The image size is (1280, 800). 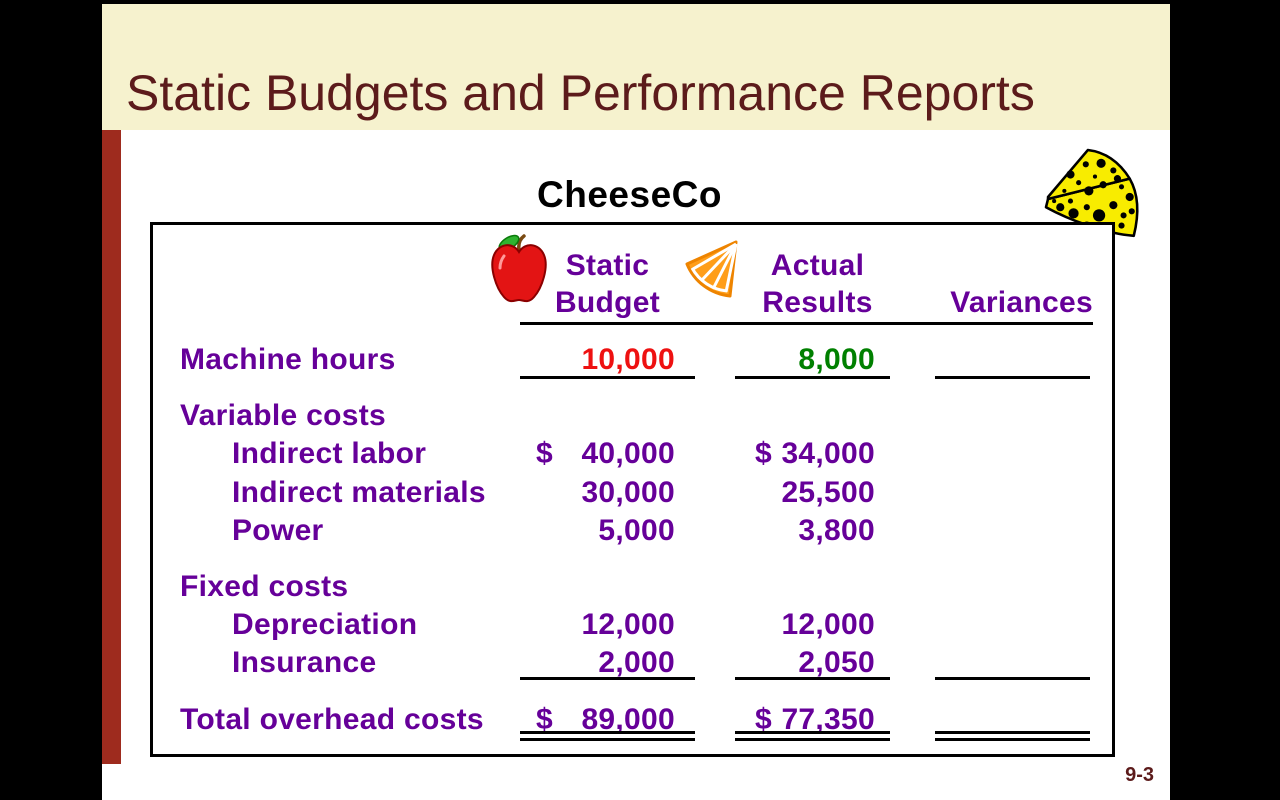 I want to click on table-row-fixed-costs: Fixed costs, so click(x=632, y=587).